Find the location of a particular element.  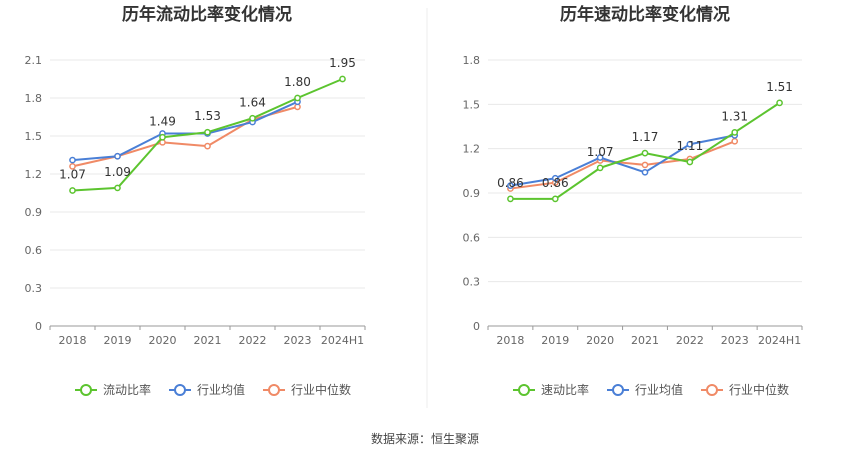

legend: 流动比率 行业均值 行业中位数 is located at coordinates (213, 389).